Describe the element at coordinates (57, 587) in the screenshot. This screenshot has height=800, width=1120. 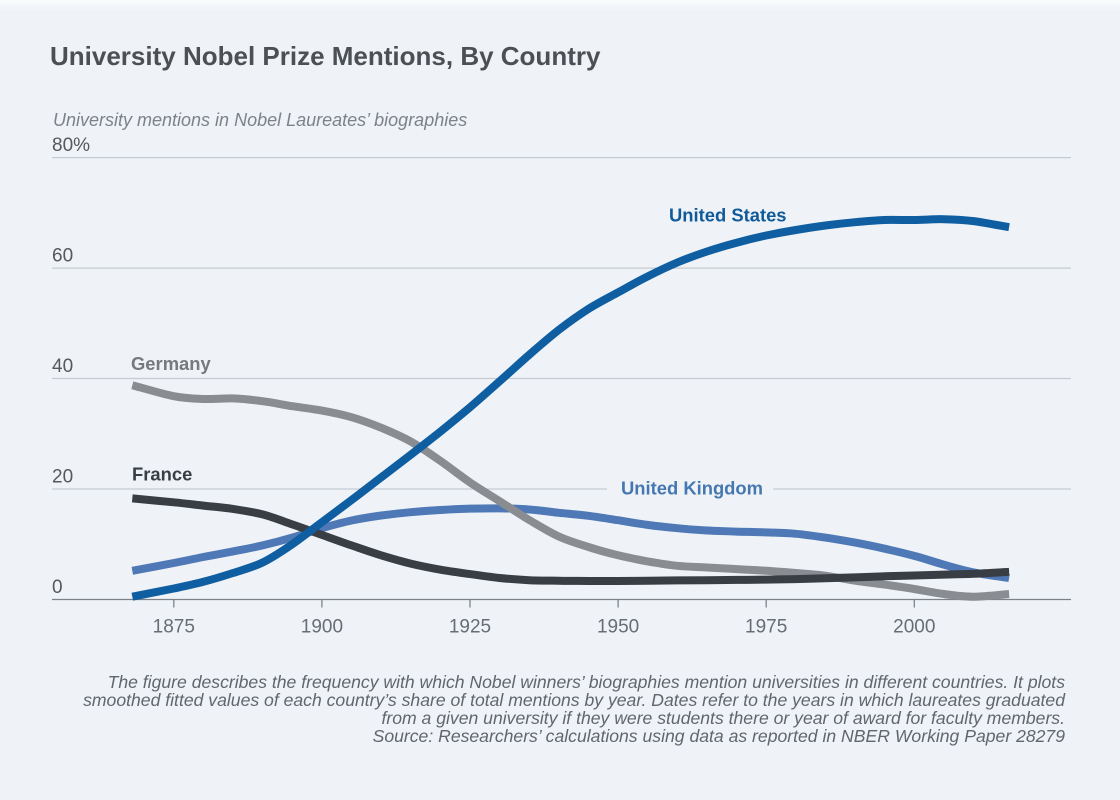
I see `svg-text: 0` at that location.